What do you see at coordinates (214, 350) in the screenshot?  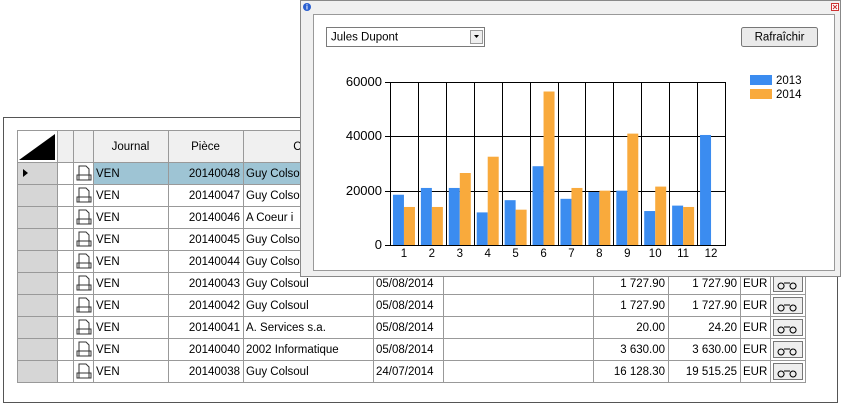 I see `cell-text: 20140040` at bounding box center [214, 350].